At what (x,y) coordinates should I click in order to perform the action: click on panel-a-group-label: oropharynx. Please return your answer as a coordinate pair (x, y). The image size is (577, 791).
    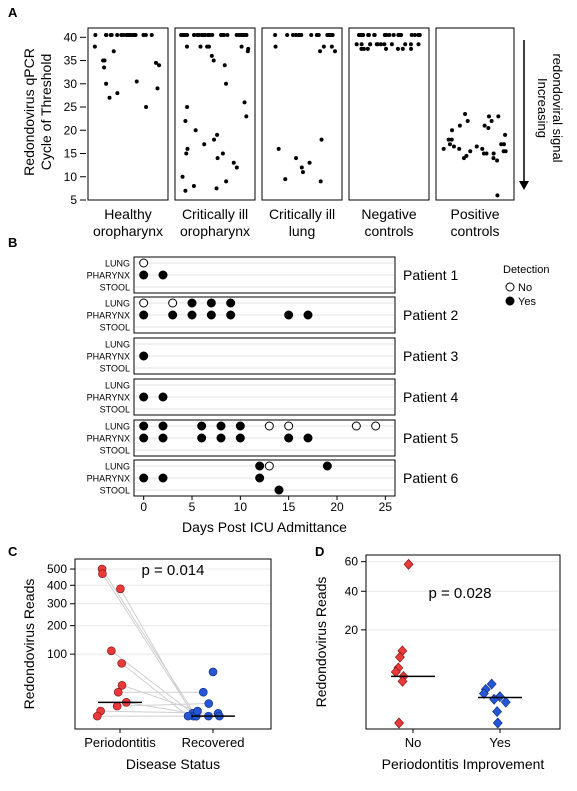
    Looking at the image, I should click on (128, 231).